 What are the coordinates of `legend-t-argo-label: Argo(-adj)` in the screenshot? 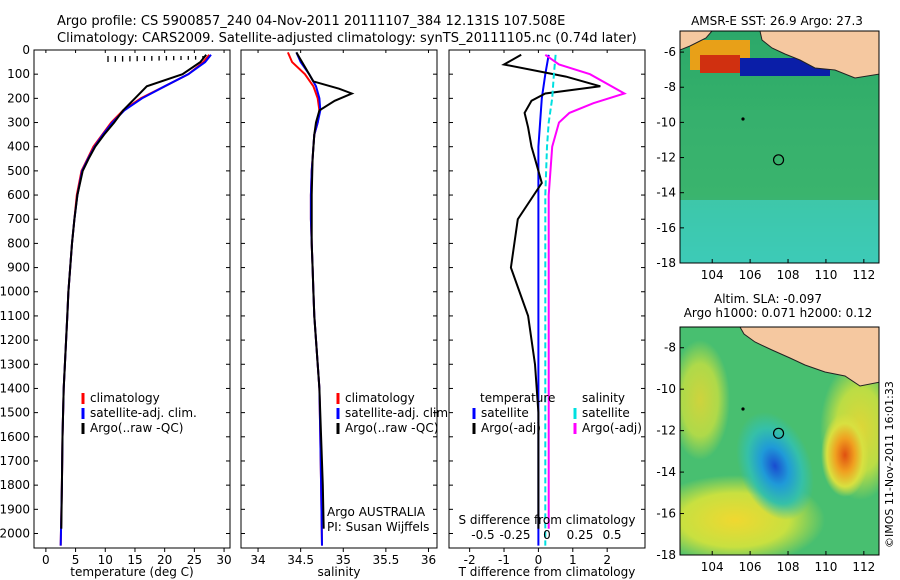 It's located at (511, 428).